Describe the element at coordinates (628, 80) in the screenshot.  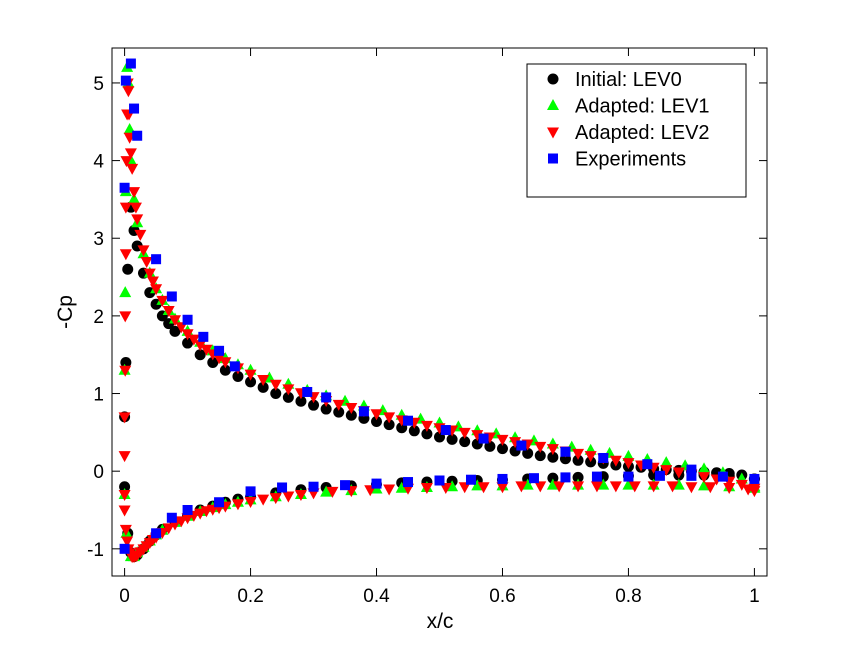
I see `legend-label: Initial: LEV0` at that location.